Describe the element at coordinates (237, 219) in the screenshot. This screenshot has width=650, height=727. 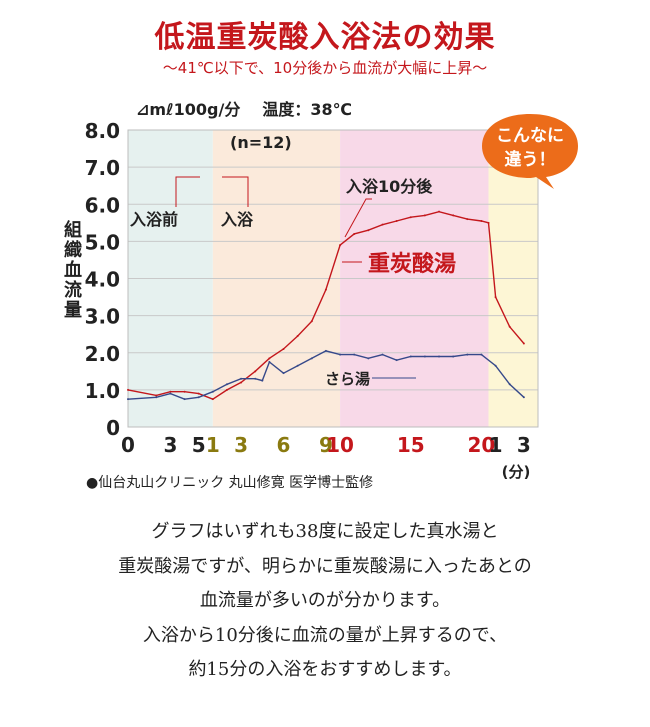
I see `phase-label: 入浴` at that location.